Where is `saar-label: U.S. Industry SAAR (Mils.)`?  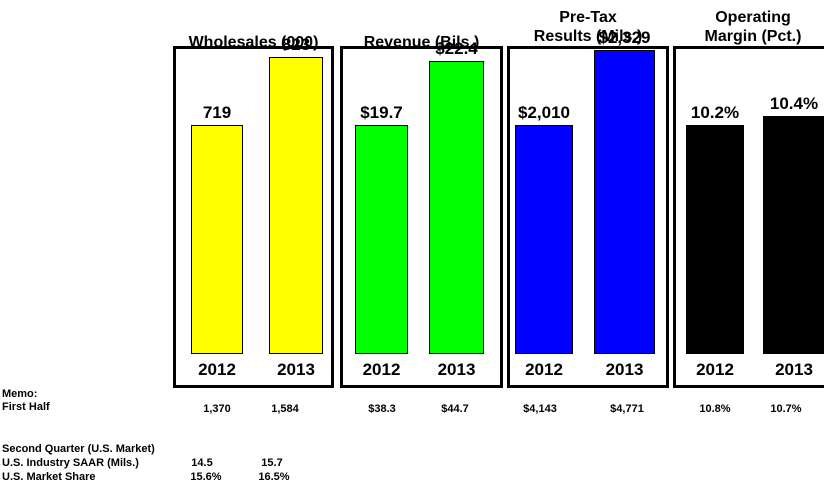 saar-label: U.S. Industry SAAR (Mils.) is located at coordinates (70, 463).